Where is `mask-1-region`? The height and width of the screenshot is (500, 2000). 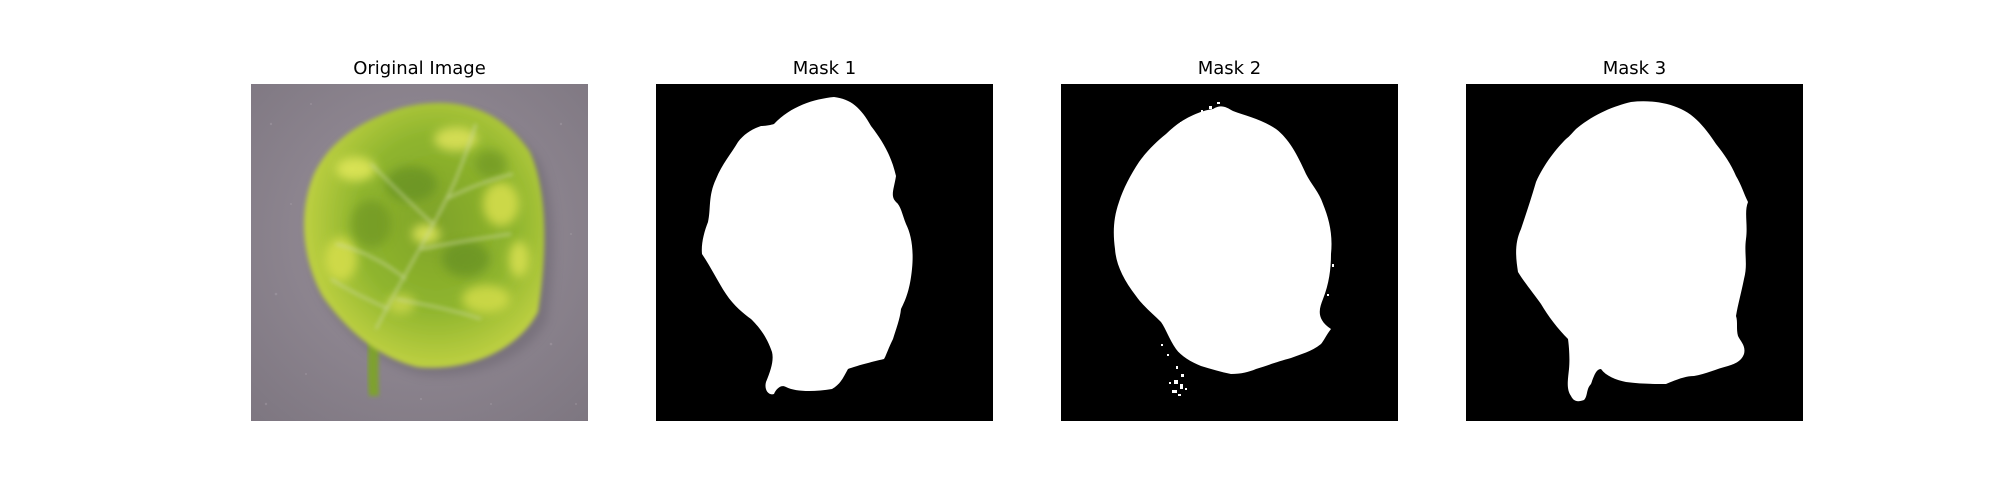 mask-1-region is located at coordinates (807, 246).